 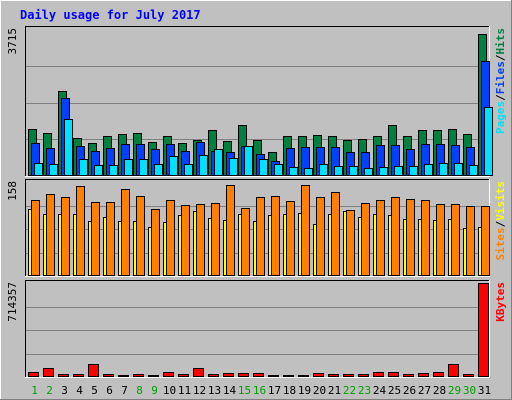 What do you see at coordinates (79, 390) in the screenshot?
I see `x-tick-label-4: 4` at bounding box center [79, 390].